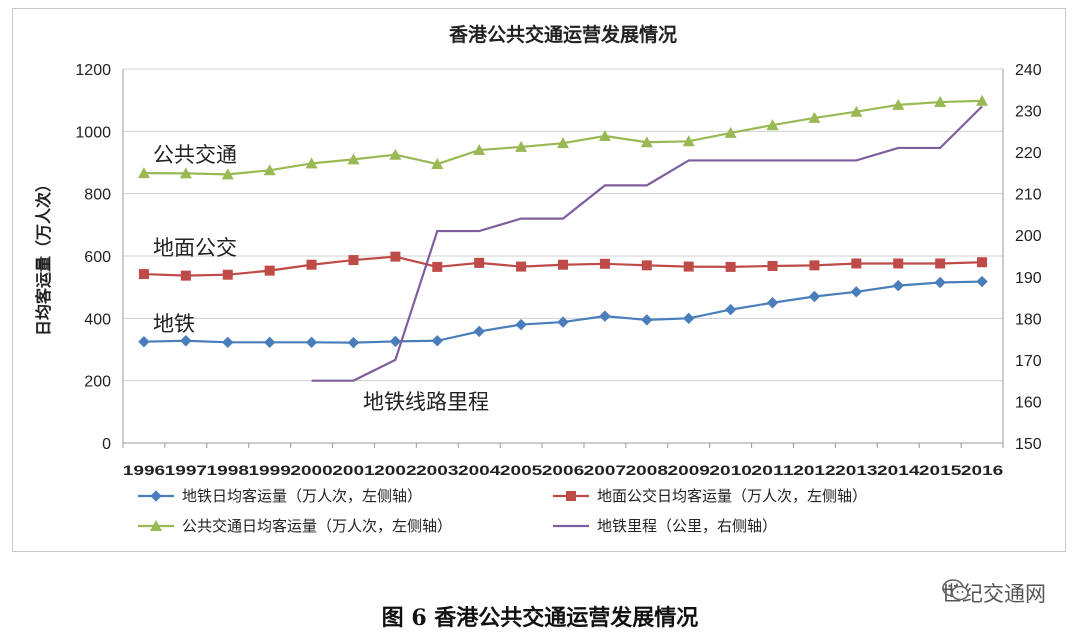  What do you see at coordinates (317, 526) in the screenshot?
I see `legend-entry: 公共交通日均客运量（万人次，左侧轴）` at bounding box center [317, 526].